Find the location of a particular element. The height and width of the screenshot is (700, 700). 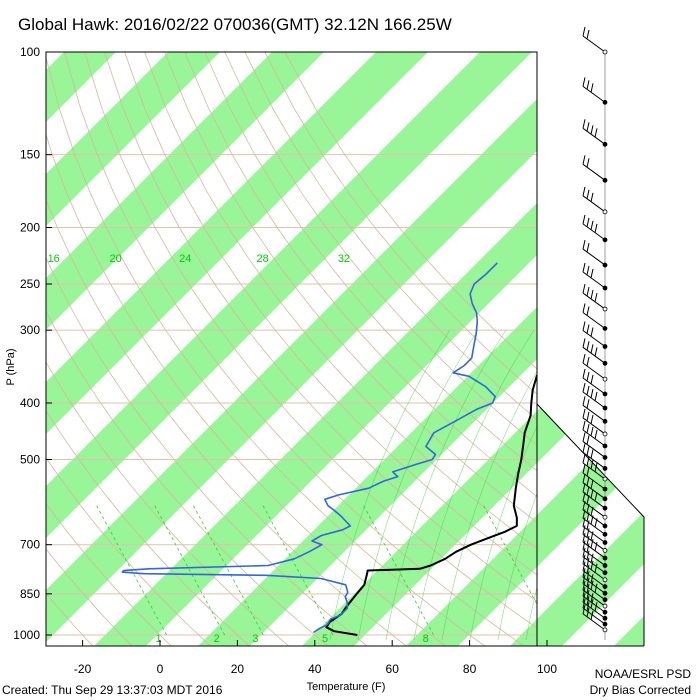

mixing-ratio-bottom-label: 5 is located at coordinates (325, 639).